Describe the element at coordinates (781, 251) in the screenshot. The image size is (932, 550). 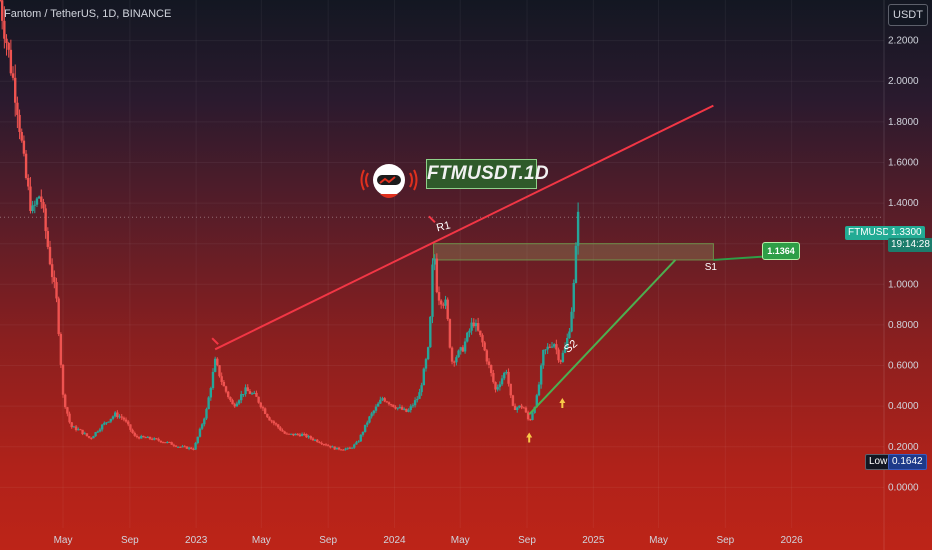
I see `price-note-bubble: 1.1364` at that location.